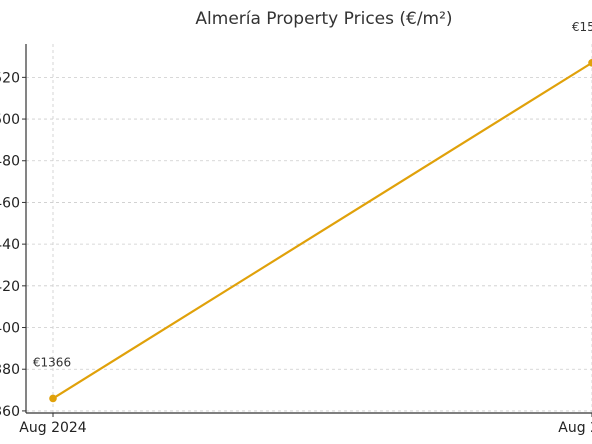 This screenshot has height=444, width=592. What do you see at coordinates (52, 362) in the screenshot?
I see `data-label: €1366` at bounding box center [52, 362].